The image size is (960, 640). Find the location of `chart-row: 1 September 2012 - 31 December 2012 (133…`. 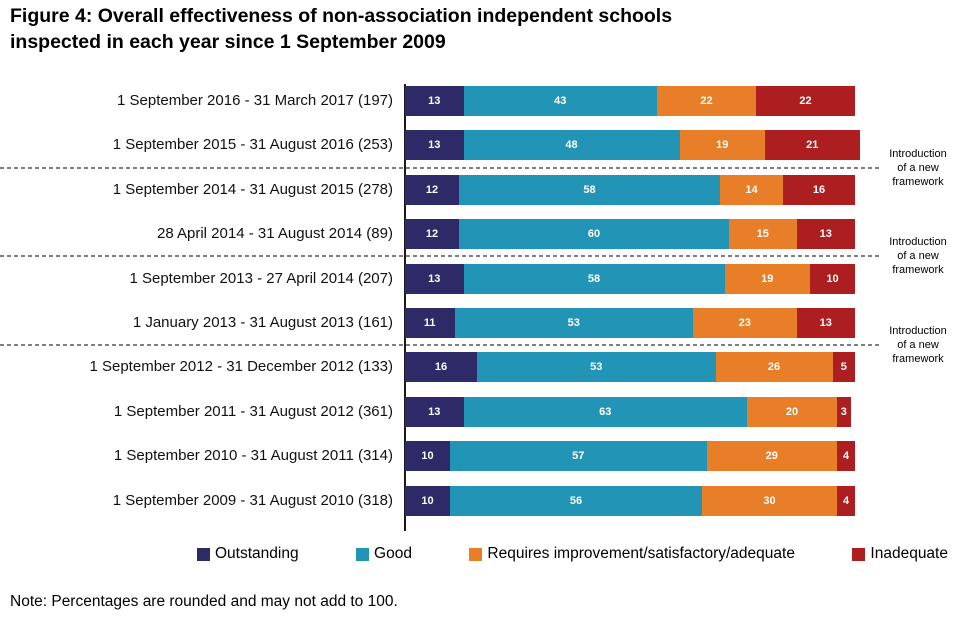

chart-row: 1 September 2012 - 31 December 2012 (133… is located at coordinates (480, 367).